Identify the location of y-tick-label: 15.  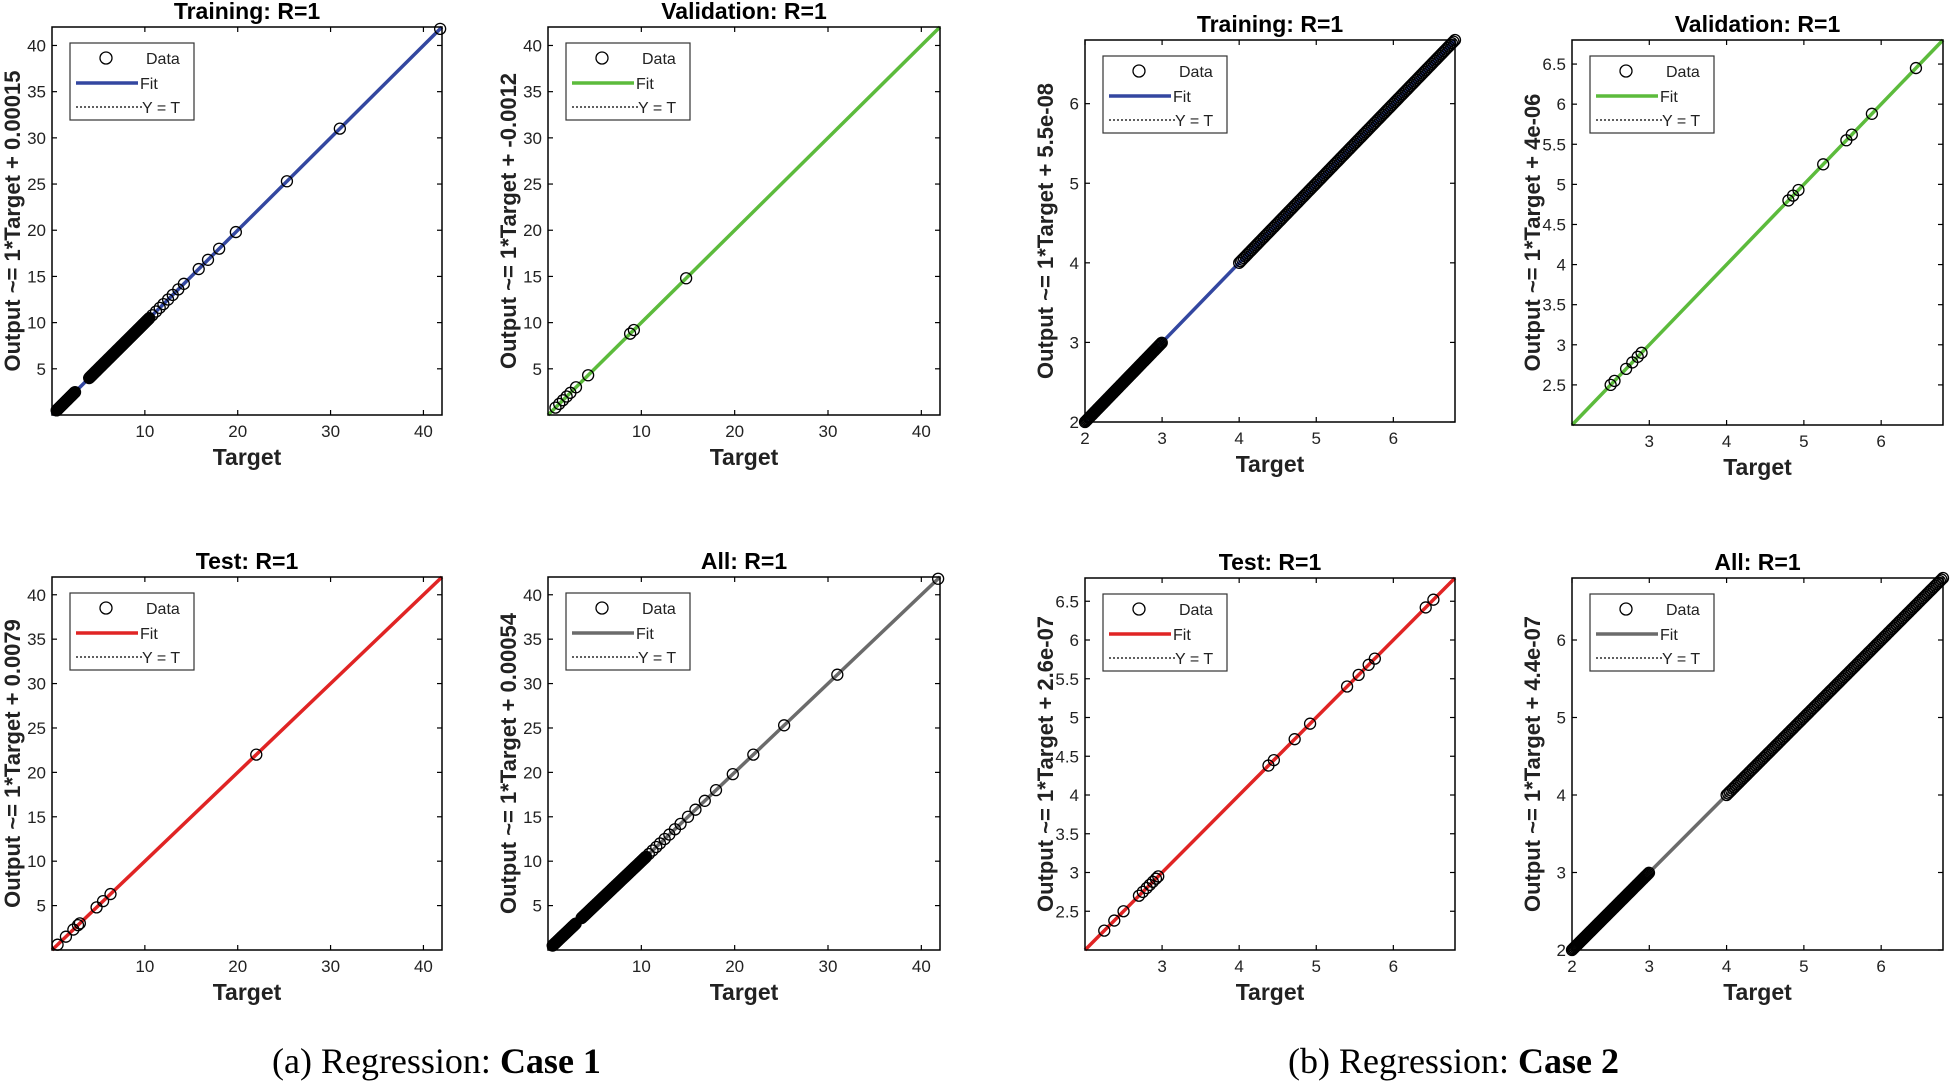
(36, 276).